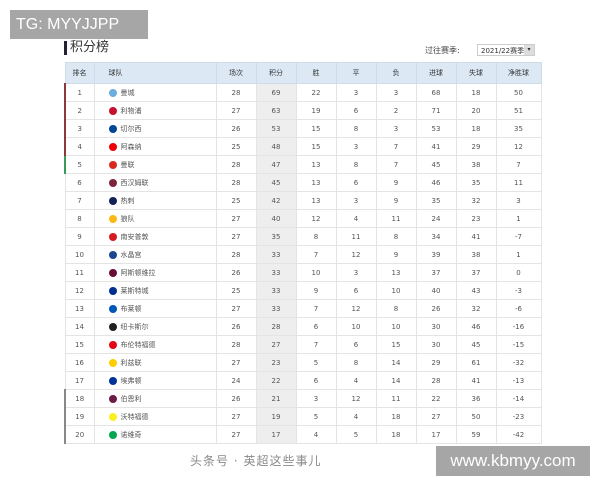 This screenshot has height=480, width=600. What do you see at coordinates (356, 73) in the screenshot?
I see `column-header: 平` at bounding box center [356, 73].